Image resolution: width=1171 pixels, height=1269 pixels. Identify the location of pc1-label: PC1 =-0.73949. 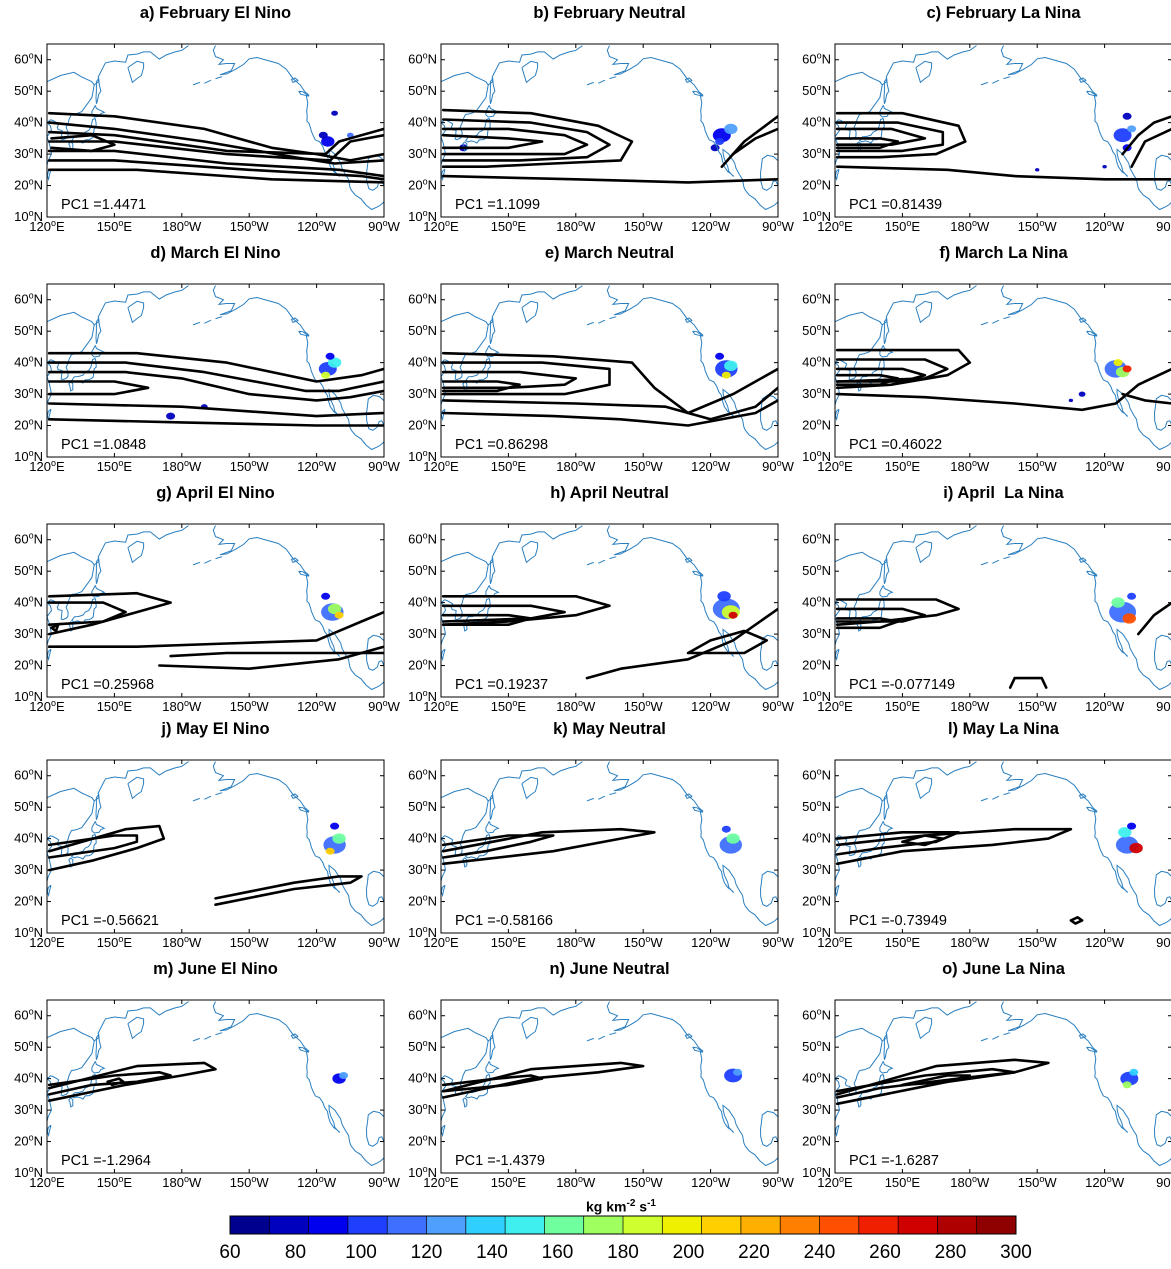
(898, 921).